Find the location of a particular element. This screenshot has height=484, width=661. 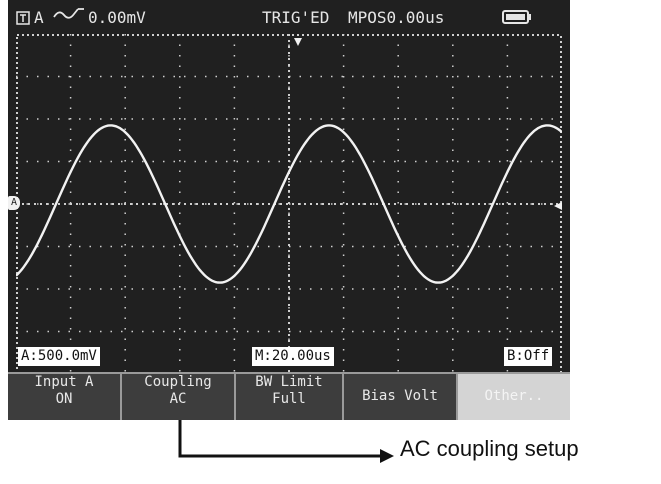

channel-label: A is located at coordinates (39, 17).